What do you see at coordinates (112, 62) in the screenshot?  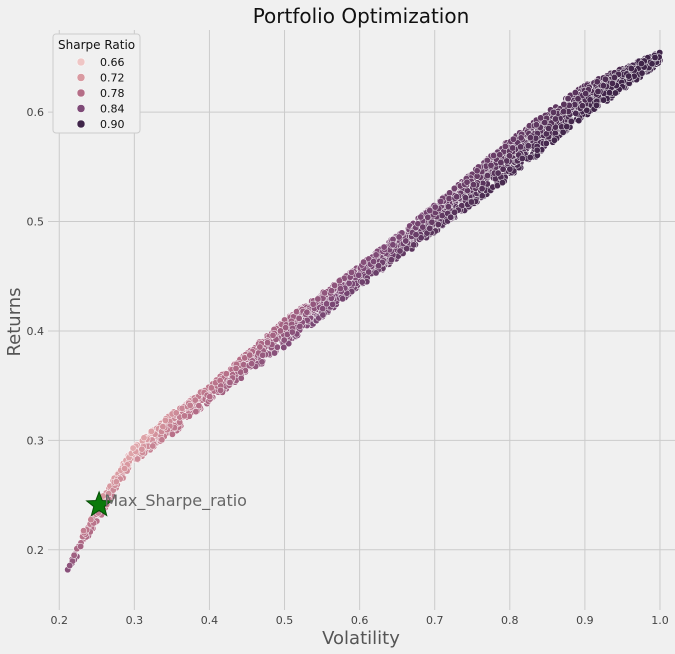 I see `legend-label: 0.66` at bounding box center [112, 62].